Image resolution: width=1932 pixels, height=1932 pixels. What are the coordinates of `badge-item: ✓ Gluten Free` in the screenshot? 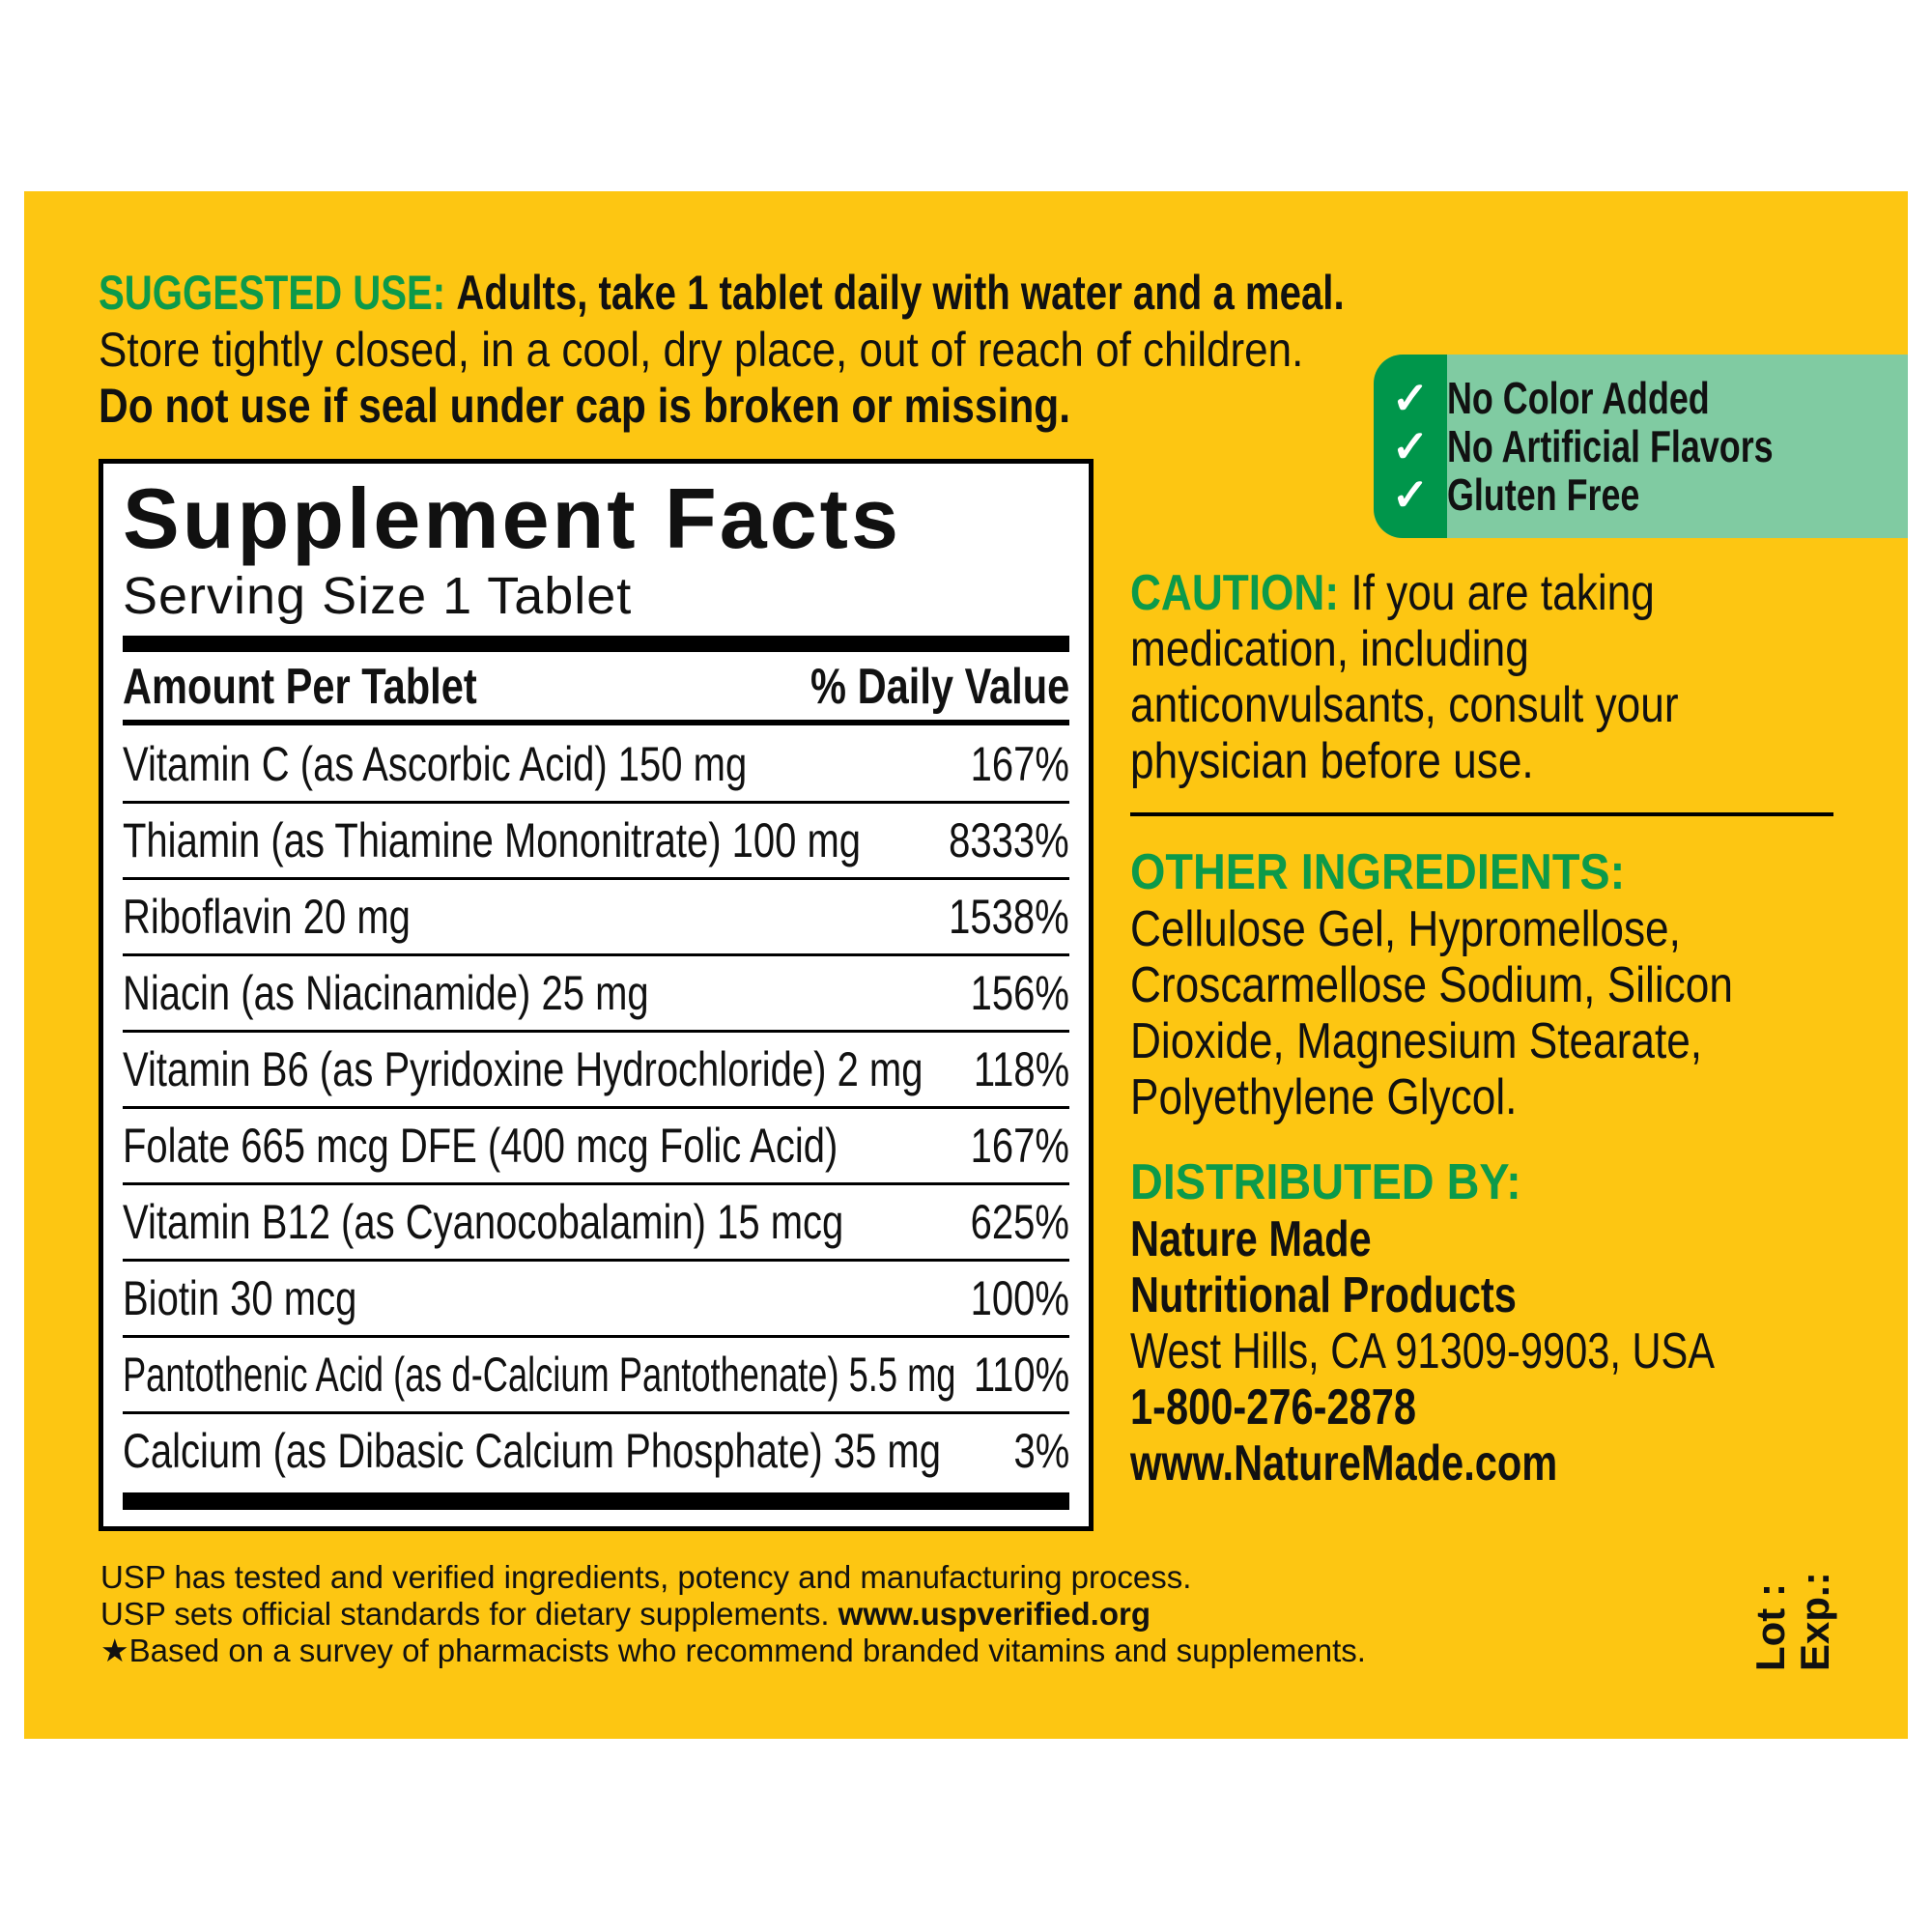 It's located at (1534, 494).